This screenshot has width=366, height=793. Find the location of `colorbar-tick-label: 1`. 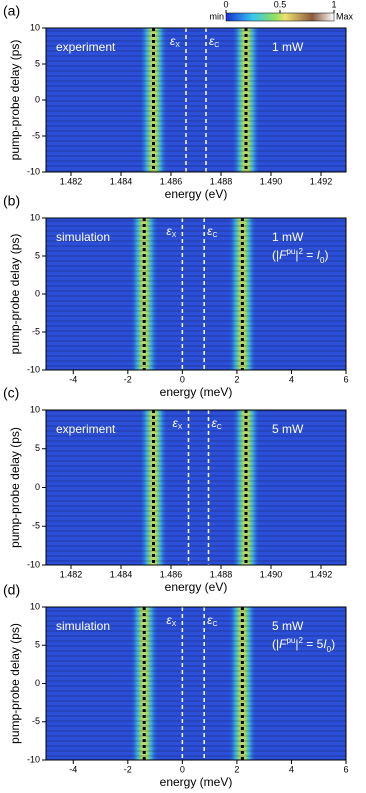

colorbar-tick-label: 1 is located at coordinates (333, 4).